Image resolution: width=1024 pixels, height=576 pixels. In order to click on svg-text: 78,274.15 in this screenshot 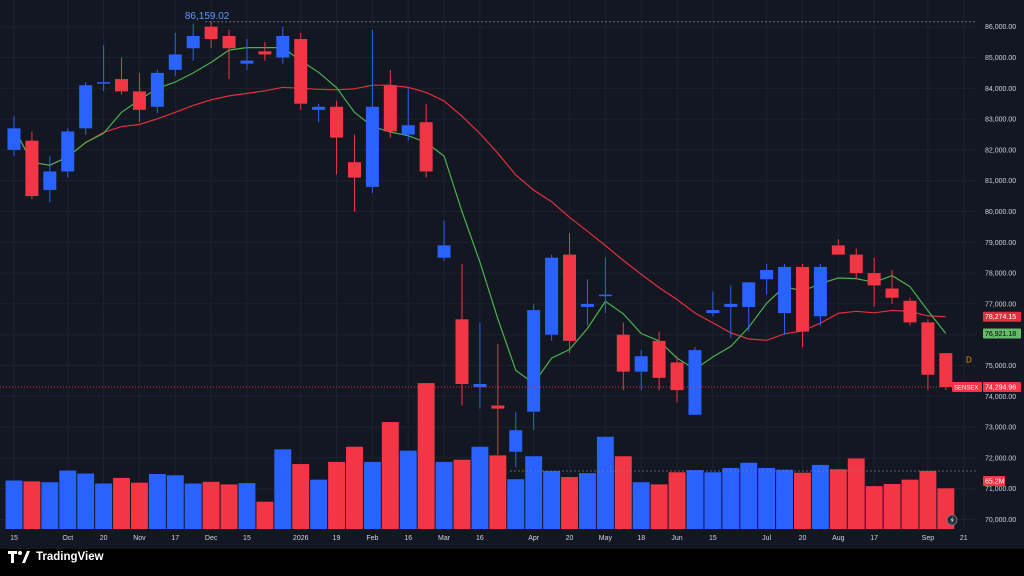, I will do `click(1000, 317)`.